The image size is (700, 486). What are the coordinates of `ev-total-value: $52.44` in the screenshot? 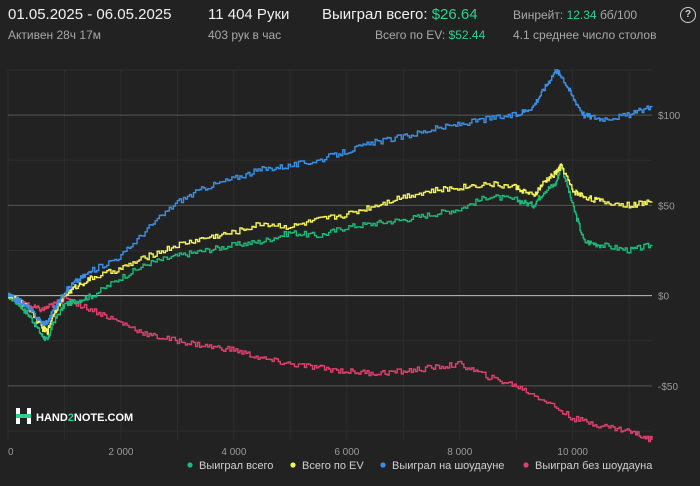 It's located at (467, 35).